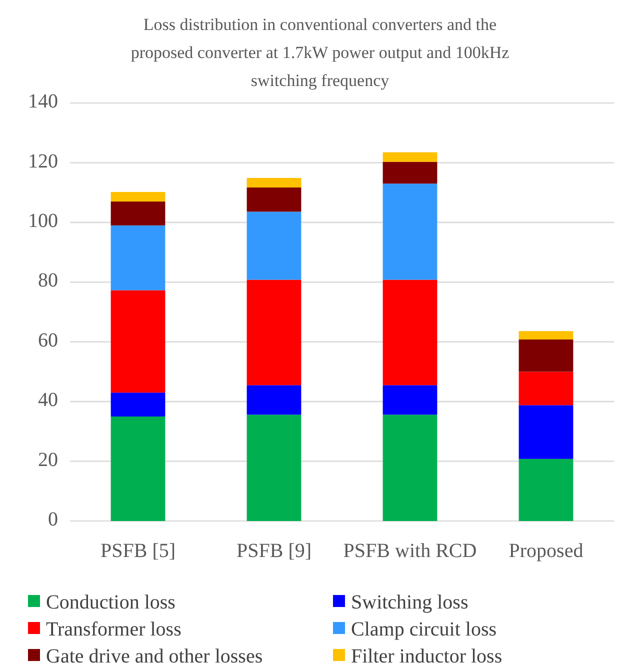  I want to click on legend-label: Filter inductor loss, so click(426, 657).